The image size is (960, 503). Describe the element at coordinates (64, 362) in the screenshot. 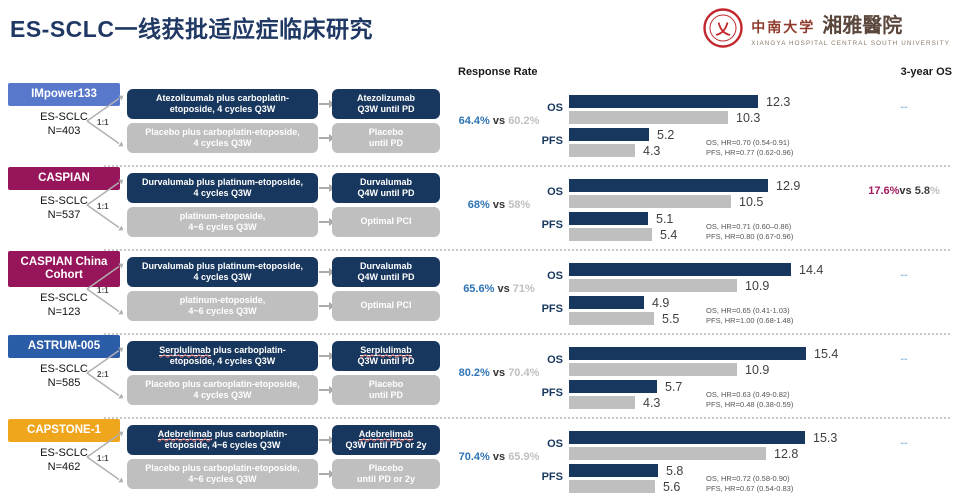

I see `trial-left-column: ASTRUM-005 ES-SCLC N=585` at that location.